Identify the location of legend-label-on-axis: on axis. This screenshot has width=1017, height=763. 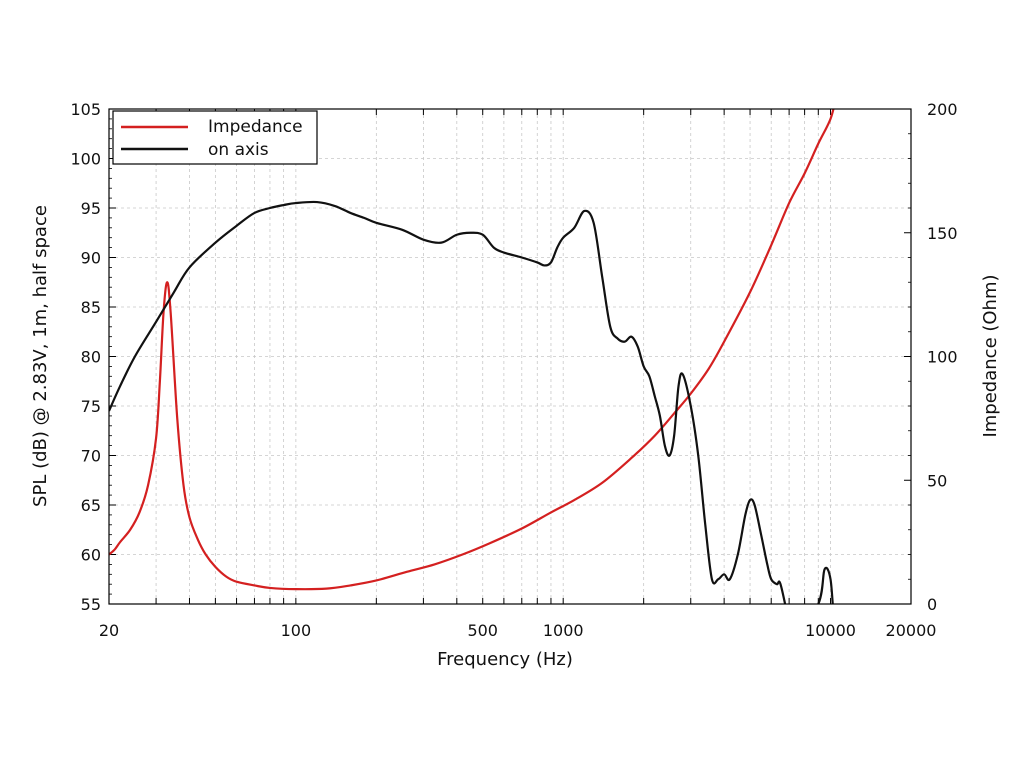
(238, 150).